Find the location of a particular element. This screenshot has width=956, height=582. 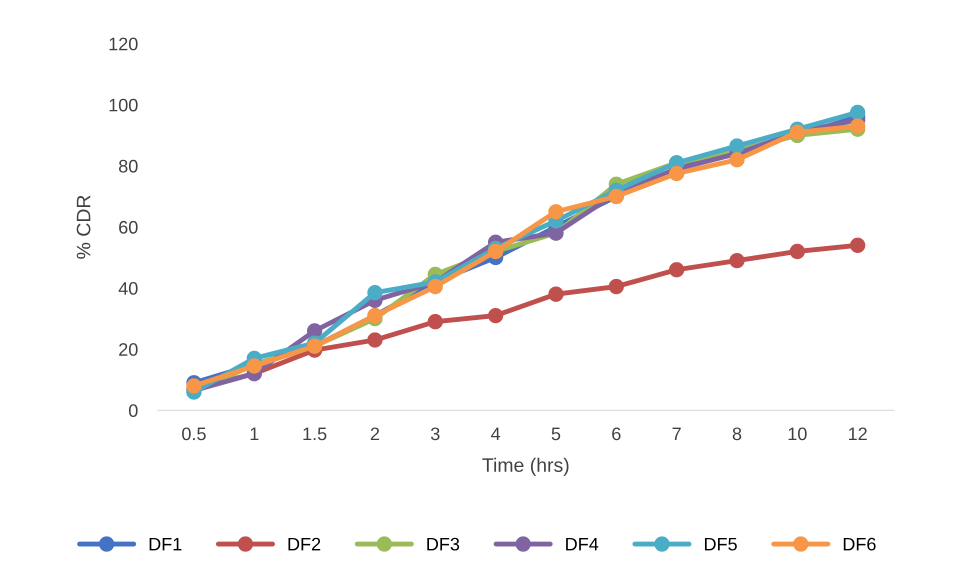

legend-label: DF1 is located at coordinates (166, 544).